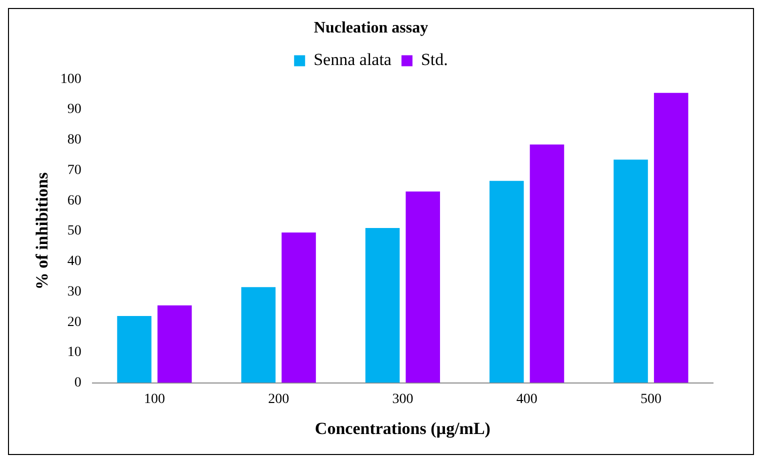 This screenshot has height=465, width=764. Describe the element at coordinates (71, 79) in the screenshot. I see `y-tick-label: 100` at that location.